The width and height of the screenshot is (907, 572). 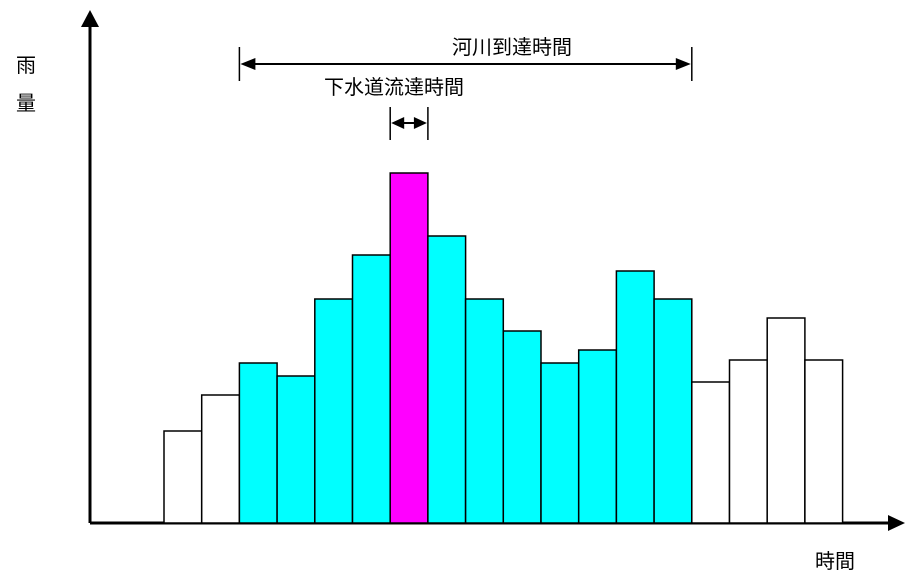 I want to click on y-axis-arrowhead, so click(x=90, y=18).